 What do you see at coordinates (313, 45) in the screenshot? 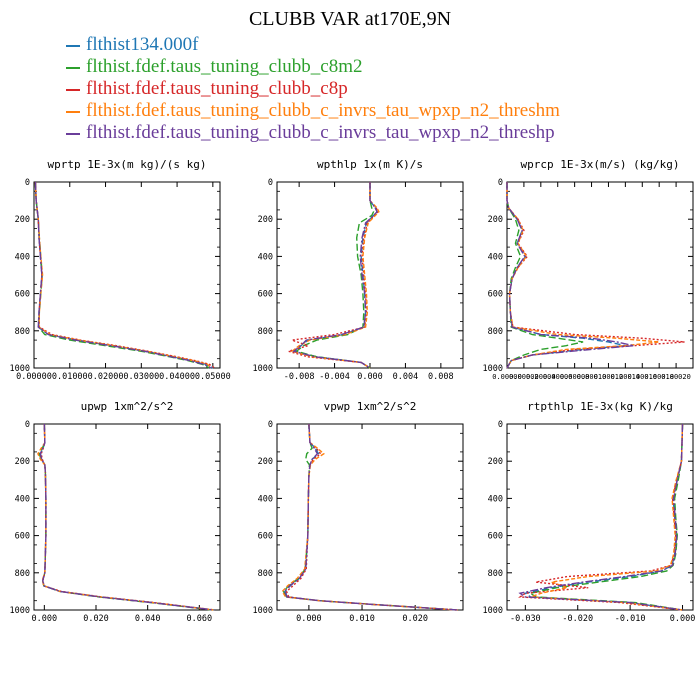
I see `legend-item: flthist134.000f` at bounding box center [313, 45].